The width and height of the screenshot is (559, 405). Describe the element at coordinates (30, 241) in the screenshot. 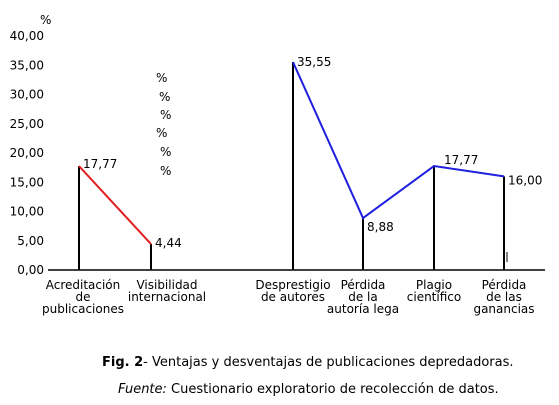

I see `y-tick-label: 5,00` at that location.